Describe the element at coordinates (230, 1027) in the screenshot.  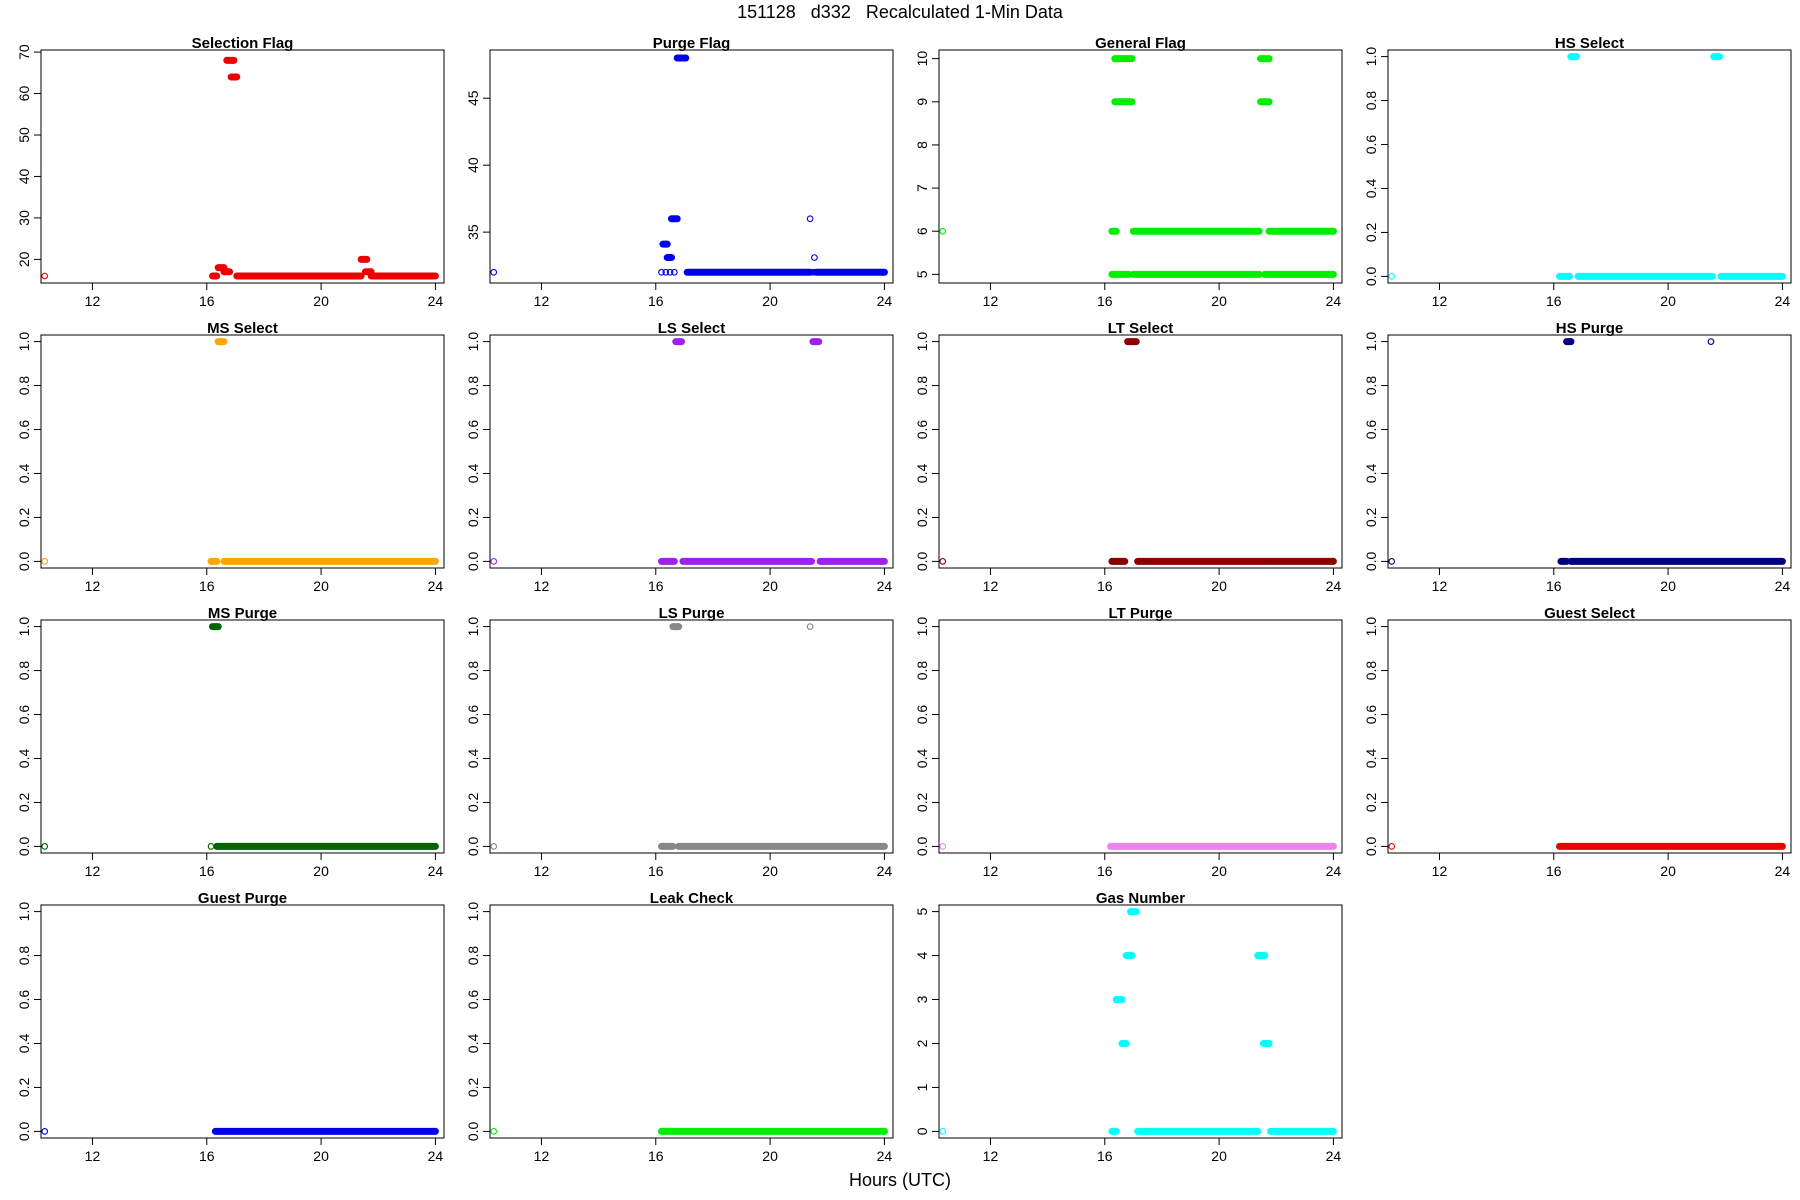
I see `panel-guest-purge: Guest Purge 12 16 20 24 0.0 0.2 0.4 0.6 0.8 1.0` at that location.